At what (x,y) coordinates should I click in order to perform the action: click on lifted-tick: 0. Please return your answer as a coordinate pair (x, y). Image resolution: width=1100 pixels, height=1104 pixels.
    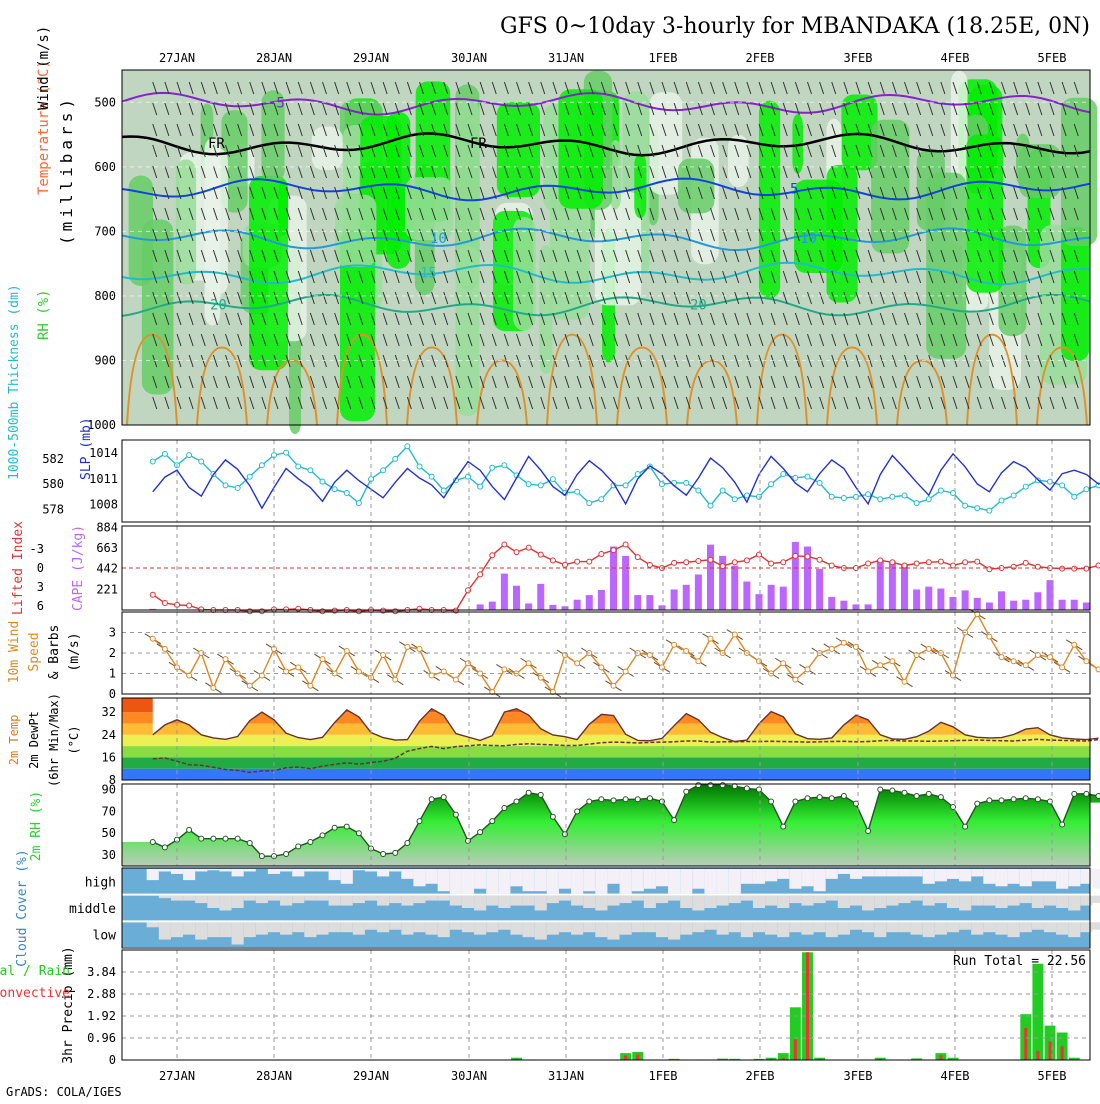
    Looking at the image, I should click on (40, 568).